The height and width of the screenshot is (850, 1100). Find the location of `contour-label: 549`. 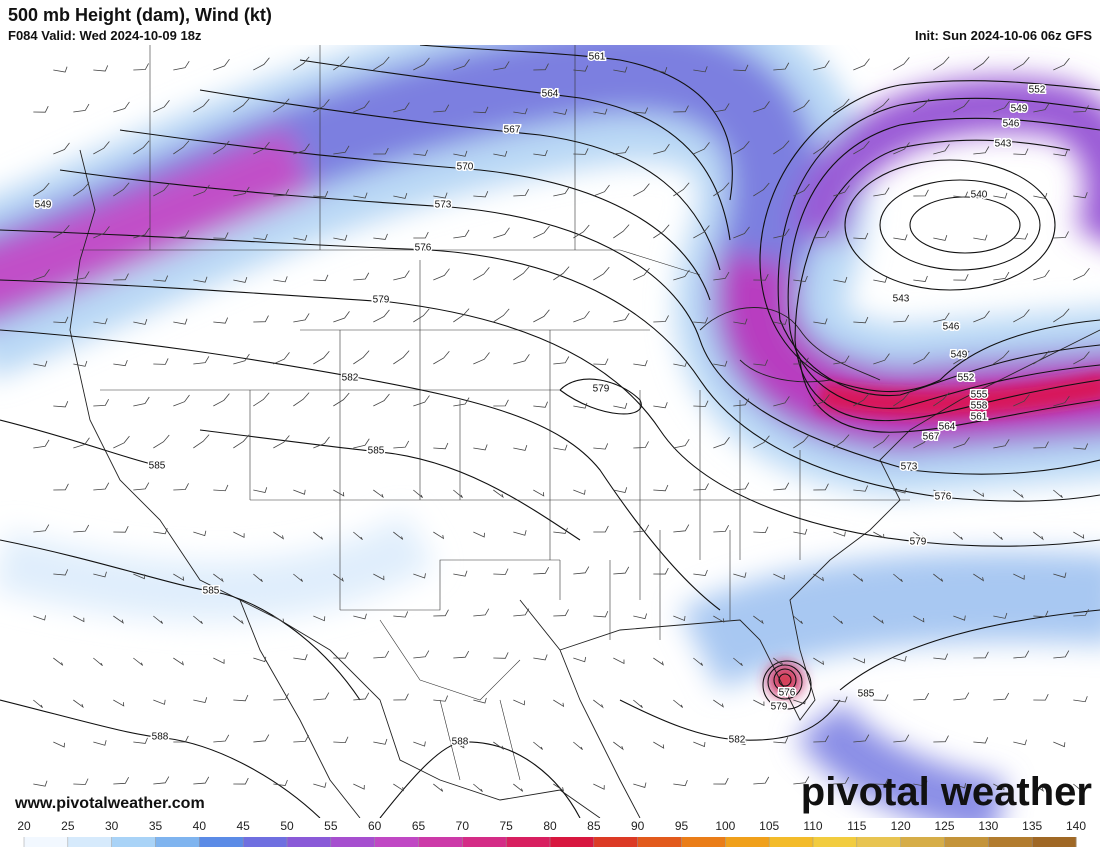

contour-label: 549 is located at coordinates (959, 355).